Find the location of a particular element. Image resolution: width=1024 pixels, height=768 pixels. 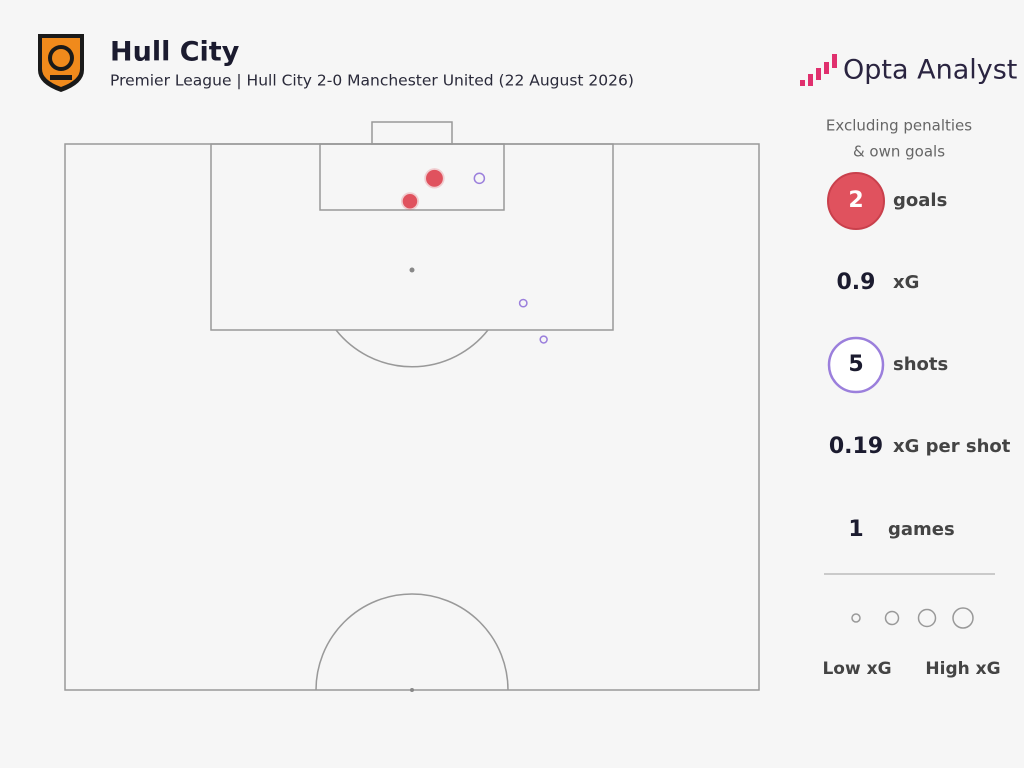

stat-label: goals is located at coordinates (920, 200).